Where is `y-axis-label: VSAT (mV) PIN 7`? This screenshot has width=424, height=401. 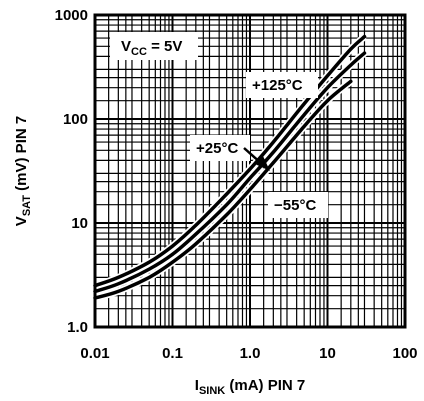
y-axis-label: VSAT (mV) PIN 7 is located at coordinates (23, 171).